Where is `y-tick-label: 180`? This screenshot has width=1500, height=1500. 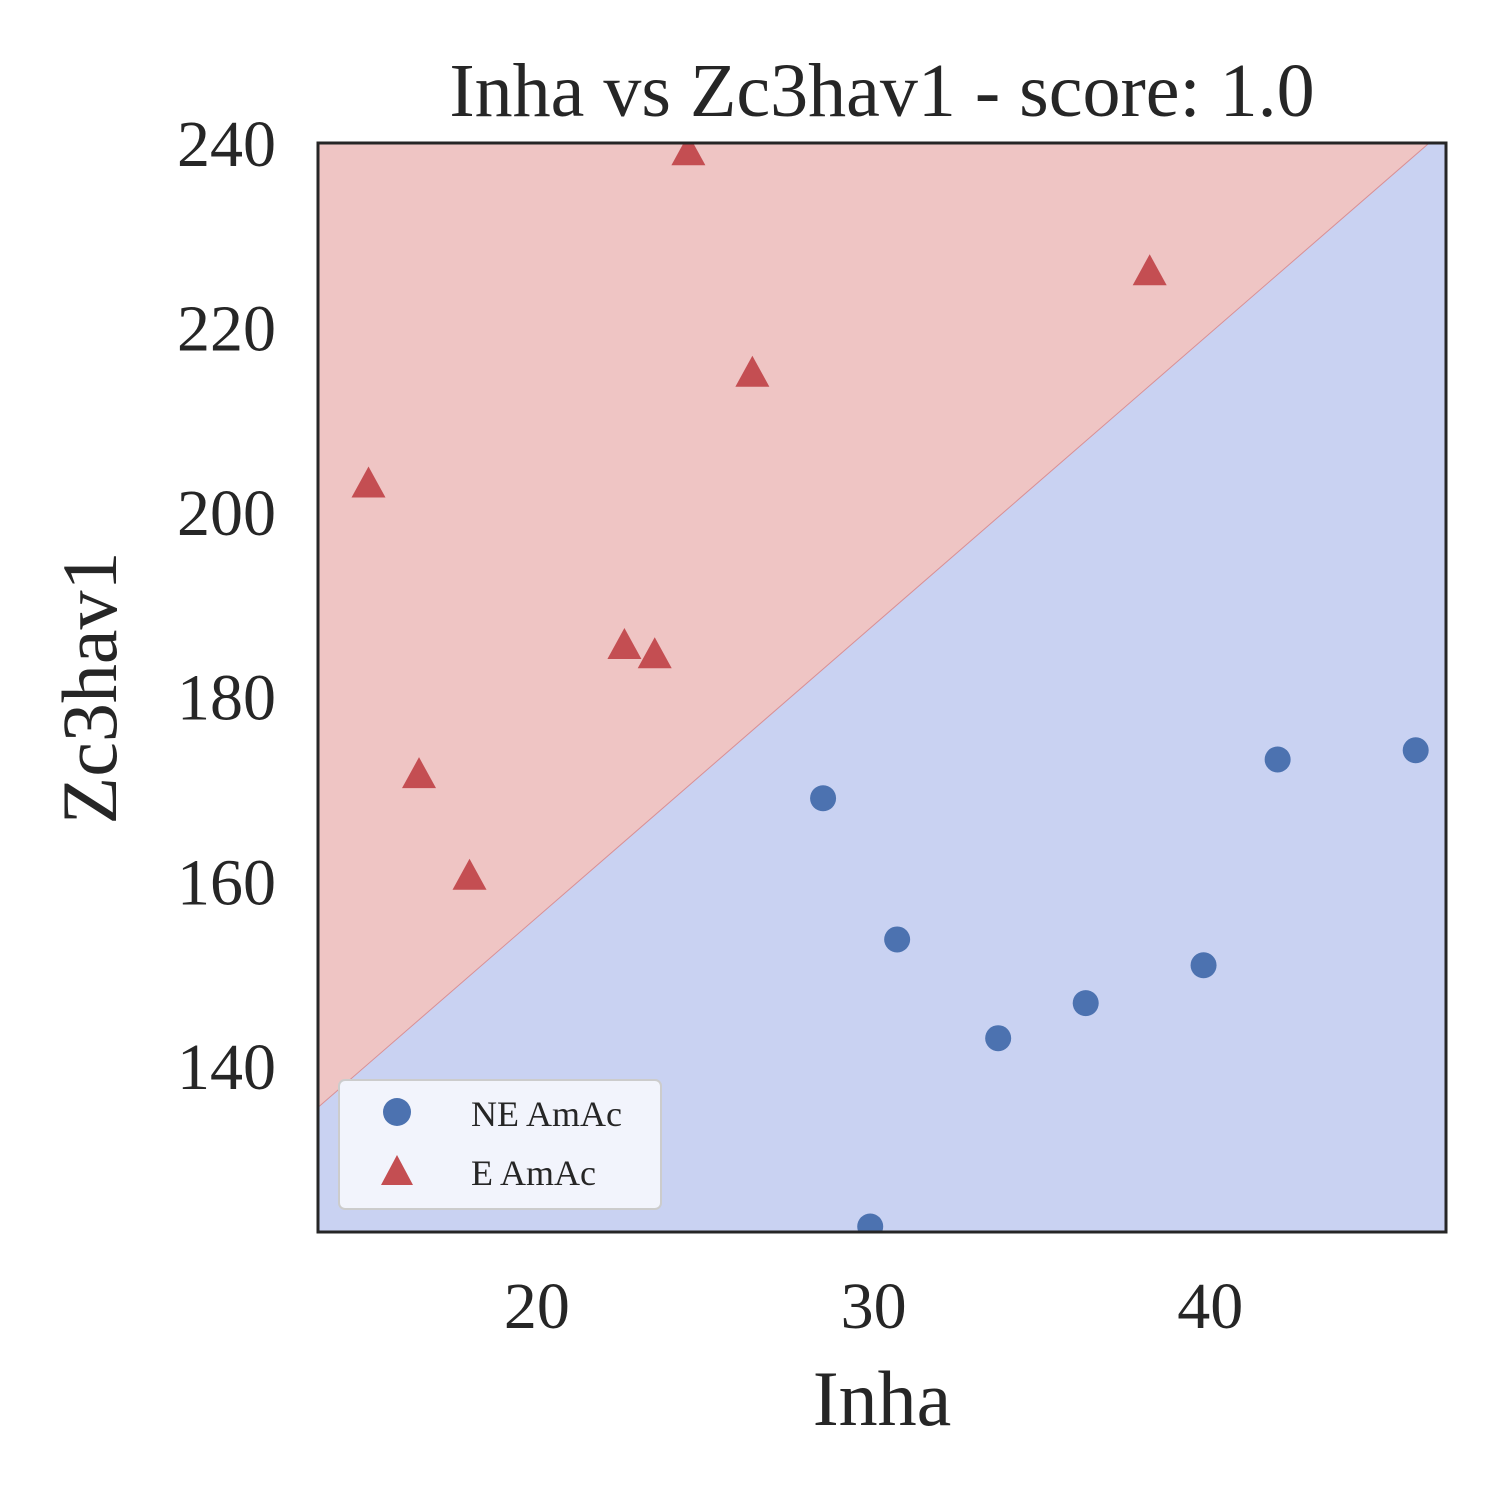 y-tick-label: 180 is located at coordinates (226, 698).